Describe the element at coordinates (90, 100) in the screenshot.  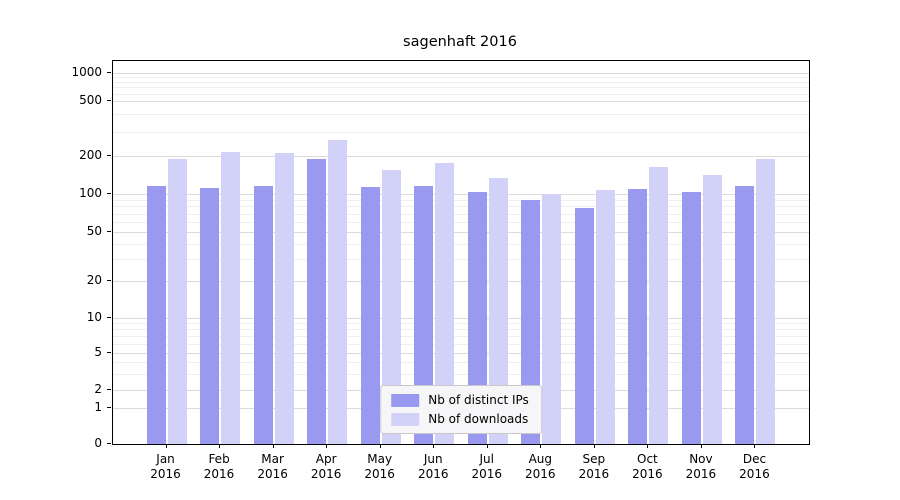
I see `y-tick-label: 500` at that location.